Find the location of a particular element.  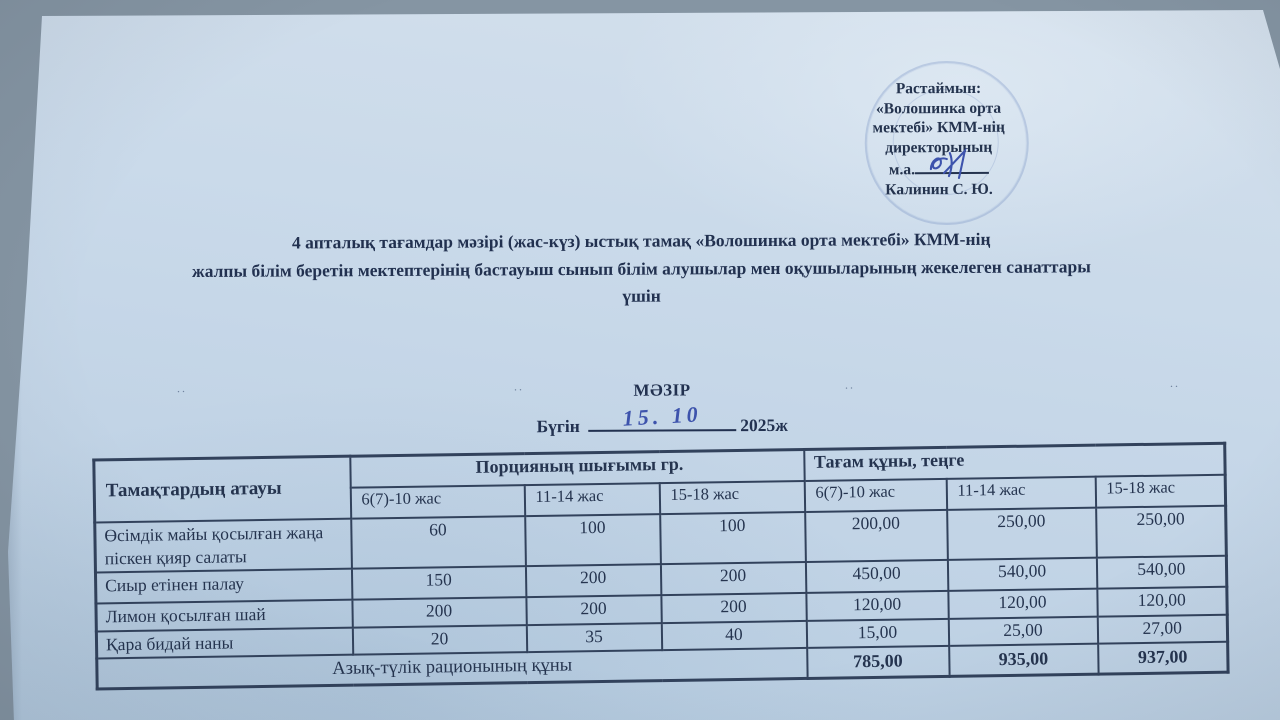

name-header-cell: Тамақтардың атауы is located at coordinates (222, 489).